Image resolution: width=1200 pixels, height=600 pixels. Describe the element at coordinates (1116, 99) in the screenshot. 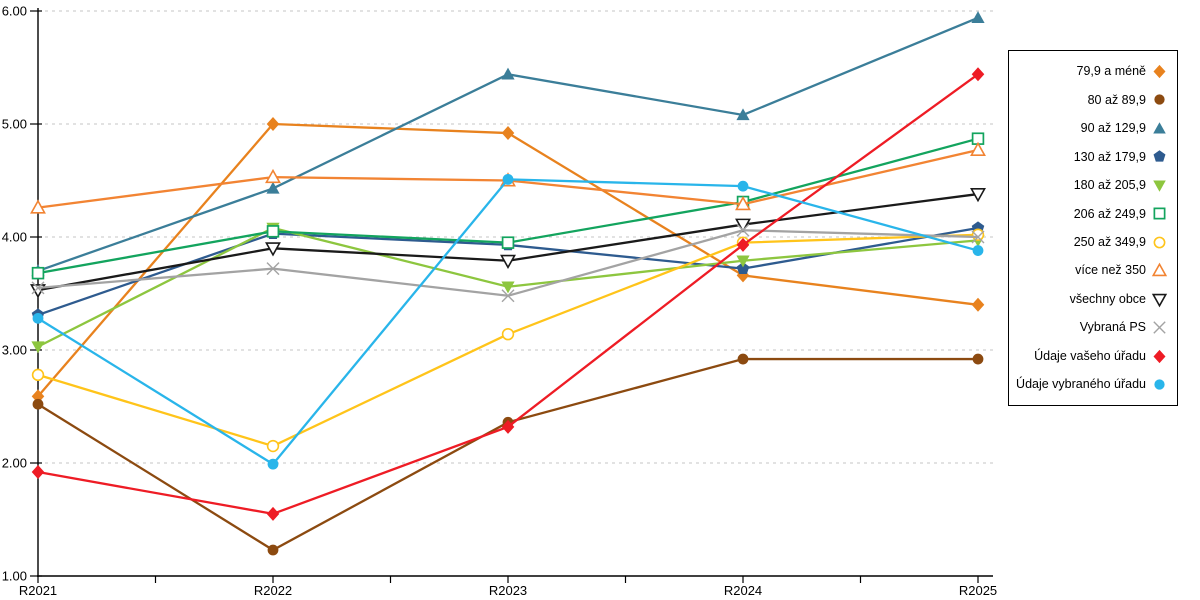

I see `legend-item-label: 80 až 89,9` at that location.